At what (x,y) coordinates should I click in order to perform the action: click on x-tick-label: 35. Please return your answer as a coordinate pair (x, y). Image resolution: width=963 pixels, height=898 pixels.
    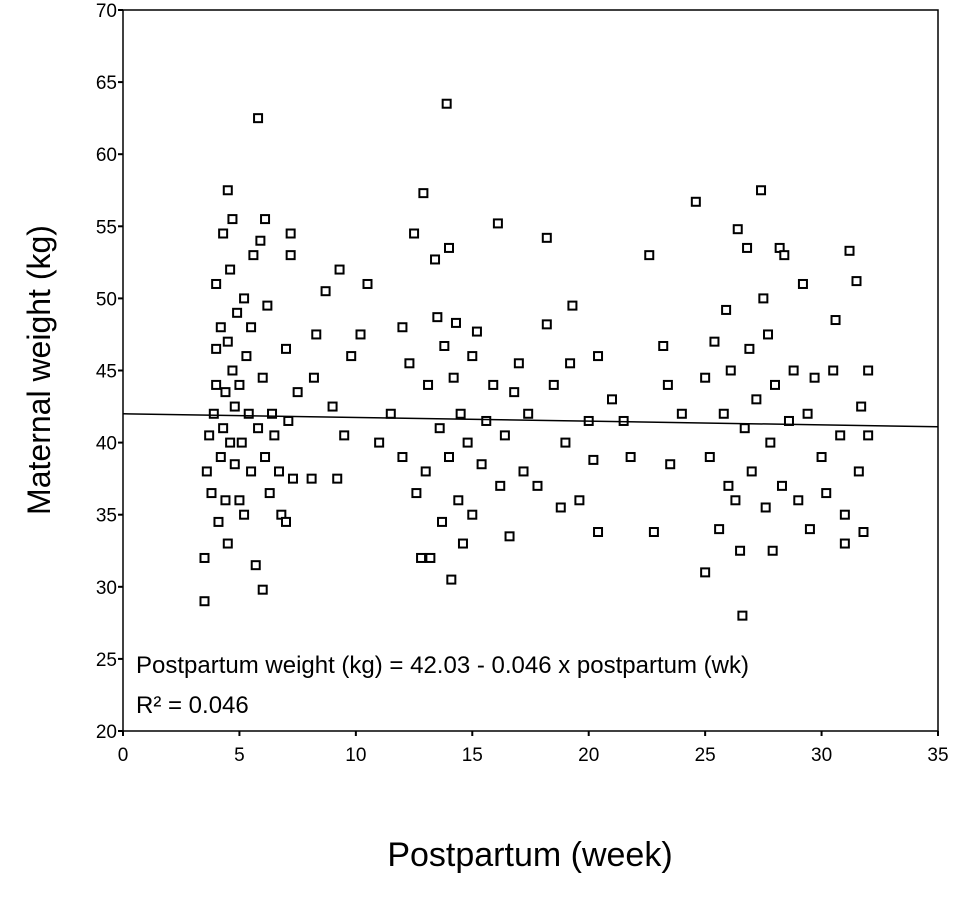
    Looking at the image, I should click on (937, 755).